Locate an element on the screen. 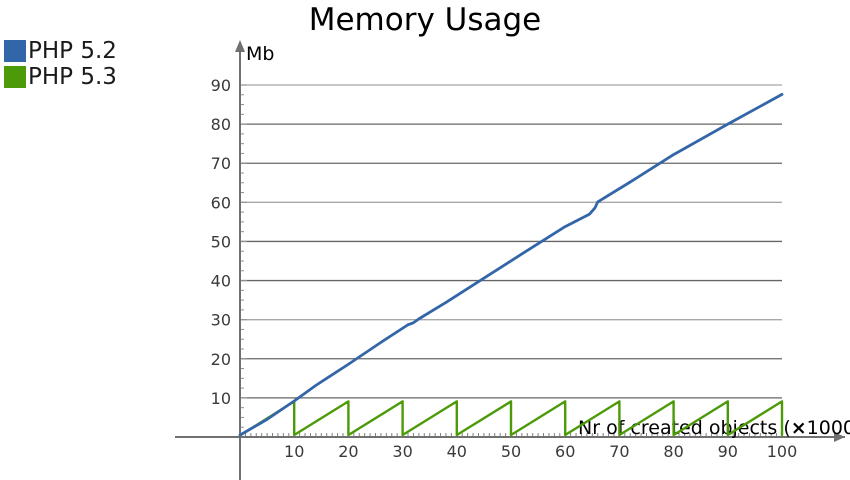 The width and height of the screenshot is (850, 480). legend-label-php-52: PHP 5.2 is located at coordinates (72, 50).